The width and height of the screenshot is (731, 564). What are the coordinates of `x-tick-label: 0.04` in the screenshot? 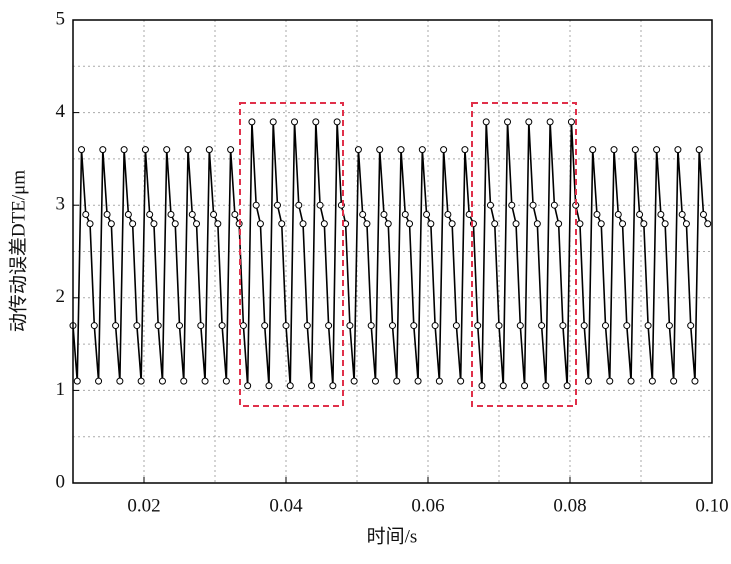 It's located at (286, 505).